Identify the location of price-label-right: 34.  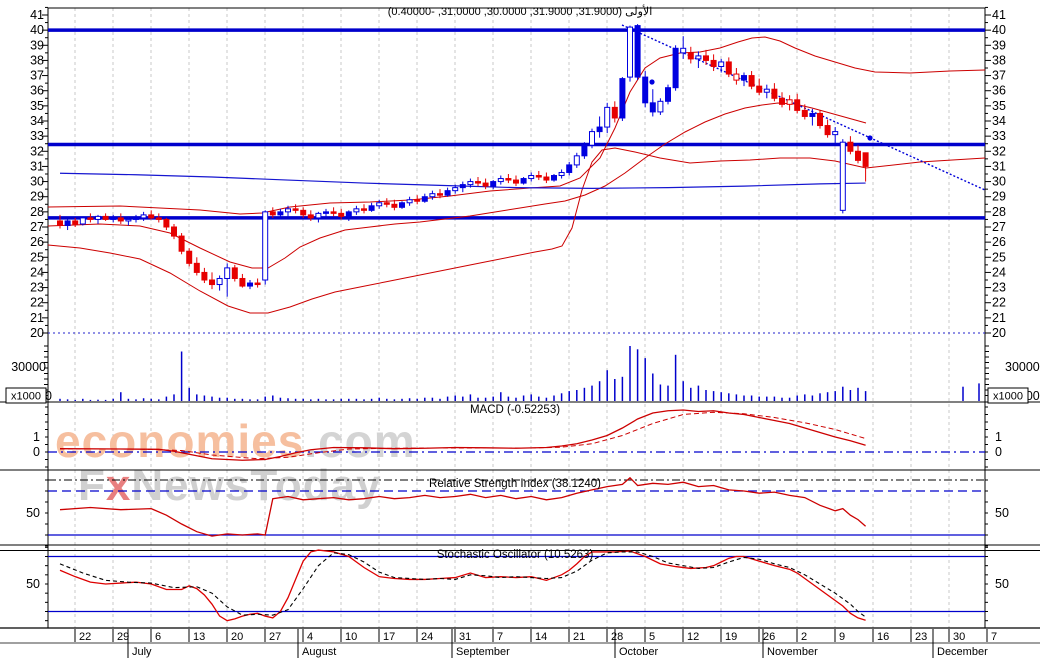
(999, 121).